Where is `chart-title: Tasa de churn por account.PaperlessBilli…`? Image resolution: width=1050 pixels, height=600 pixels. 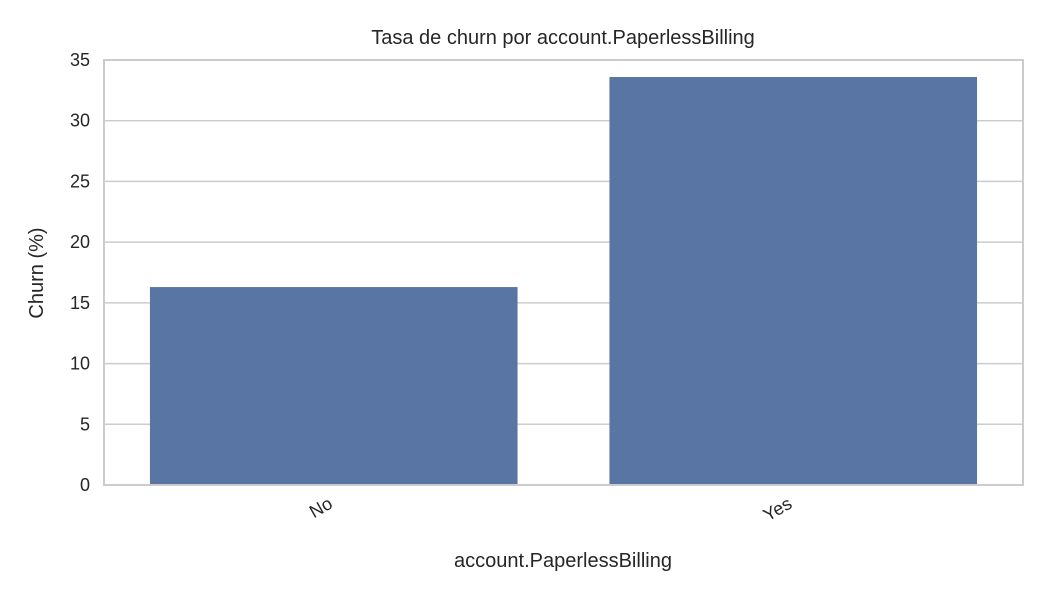 chart-title: Tasa de churn por account.PaperlessBilli… is located at coordinates (563, 38).